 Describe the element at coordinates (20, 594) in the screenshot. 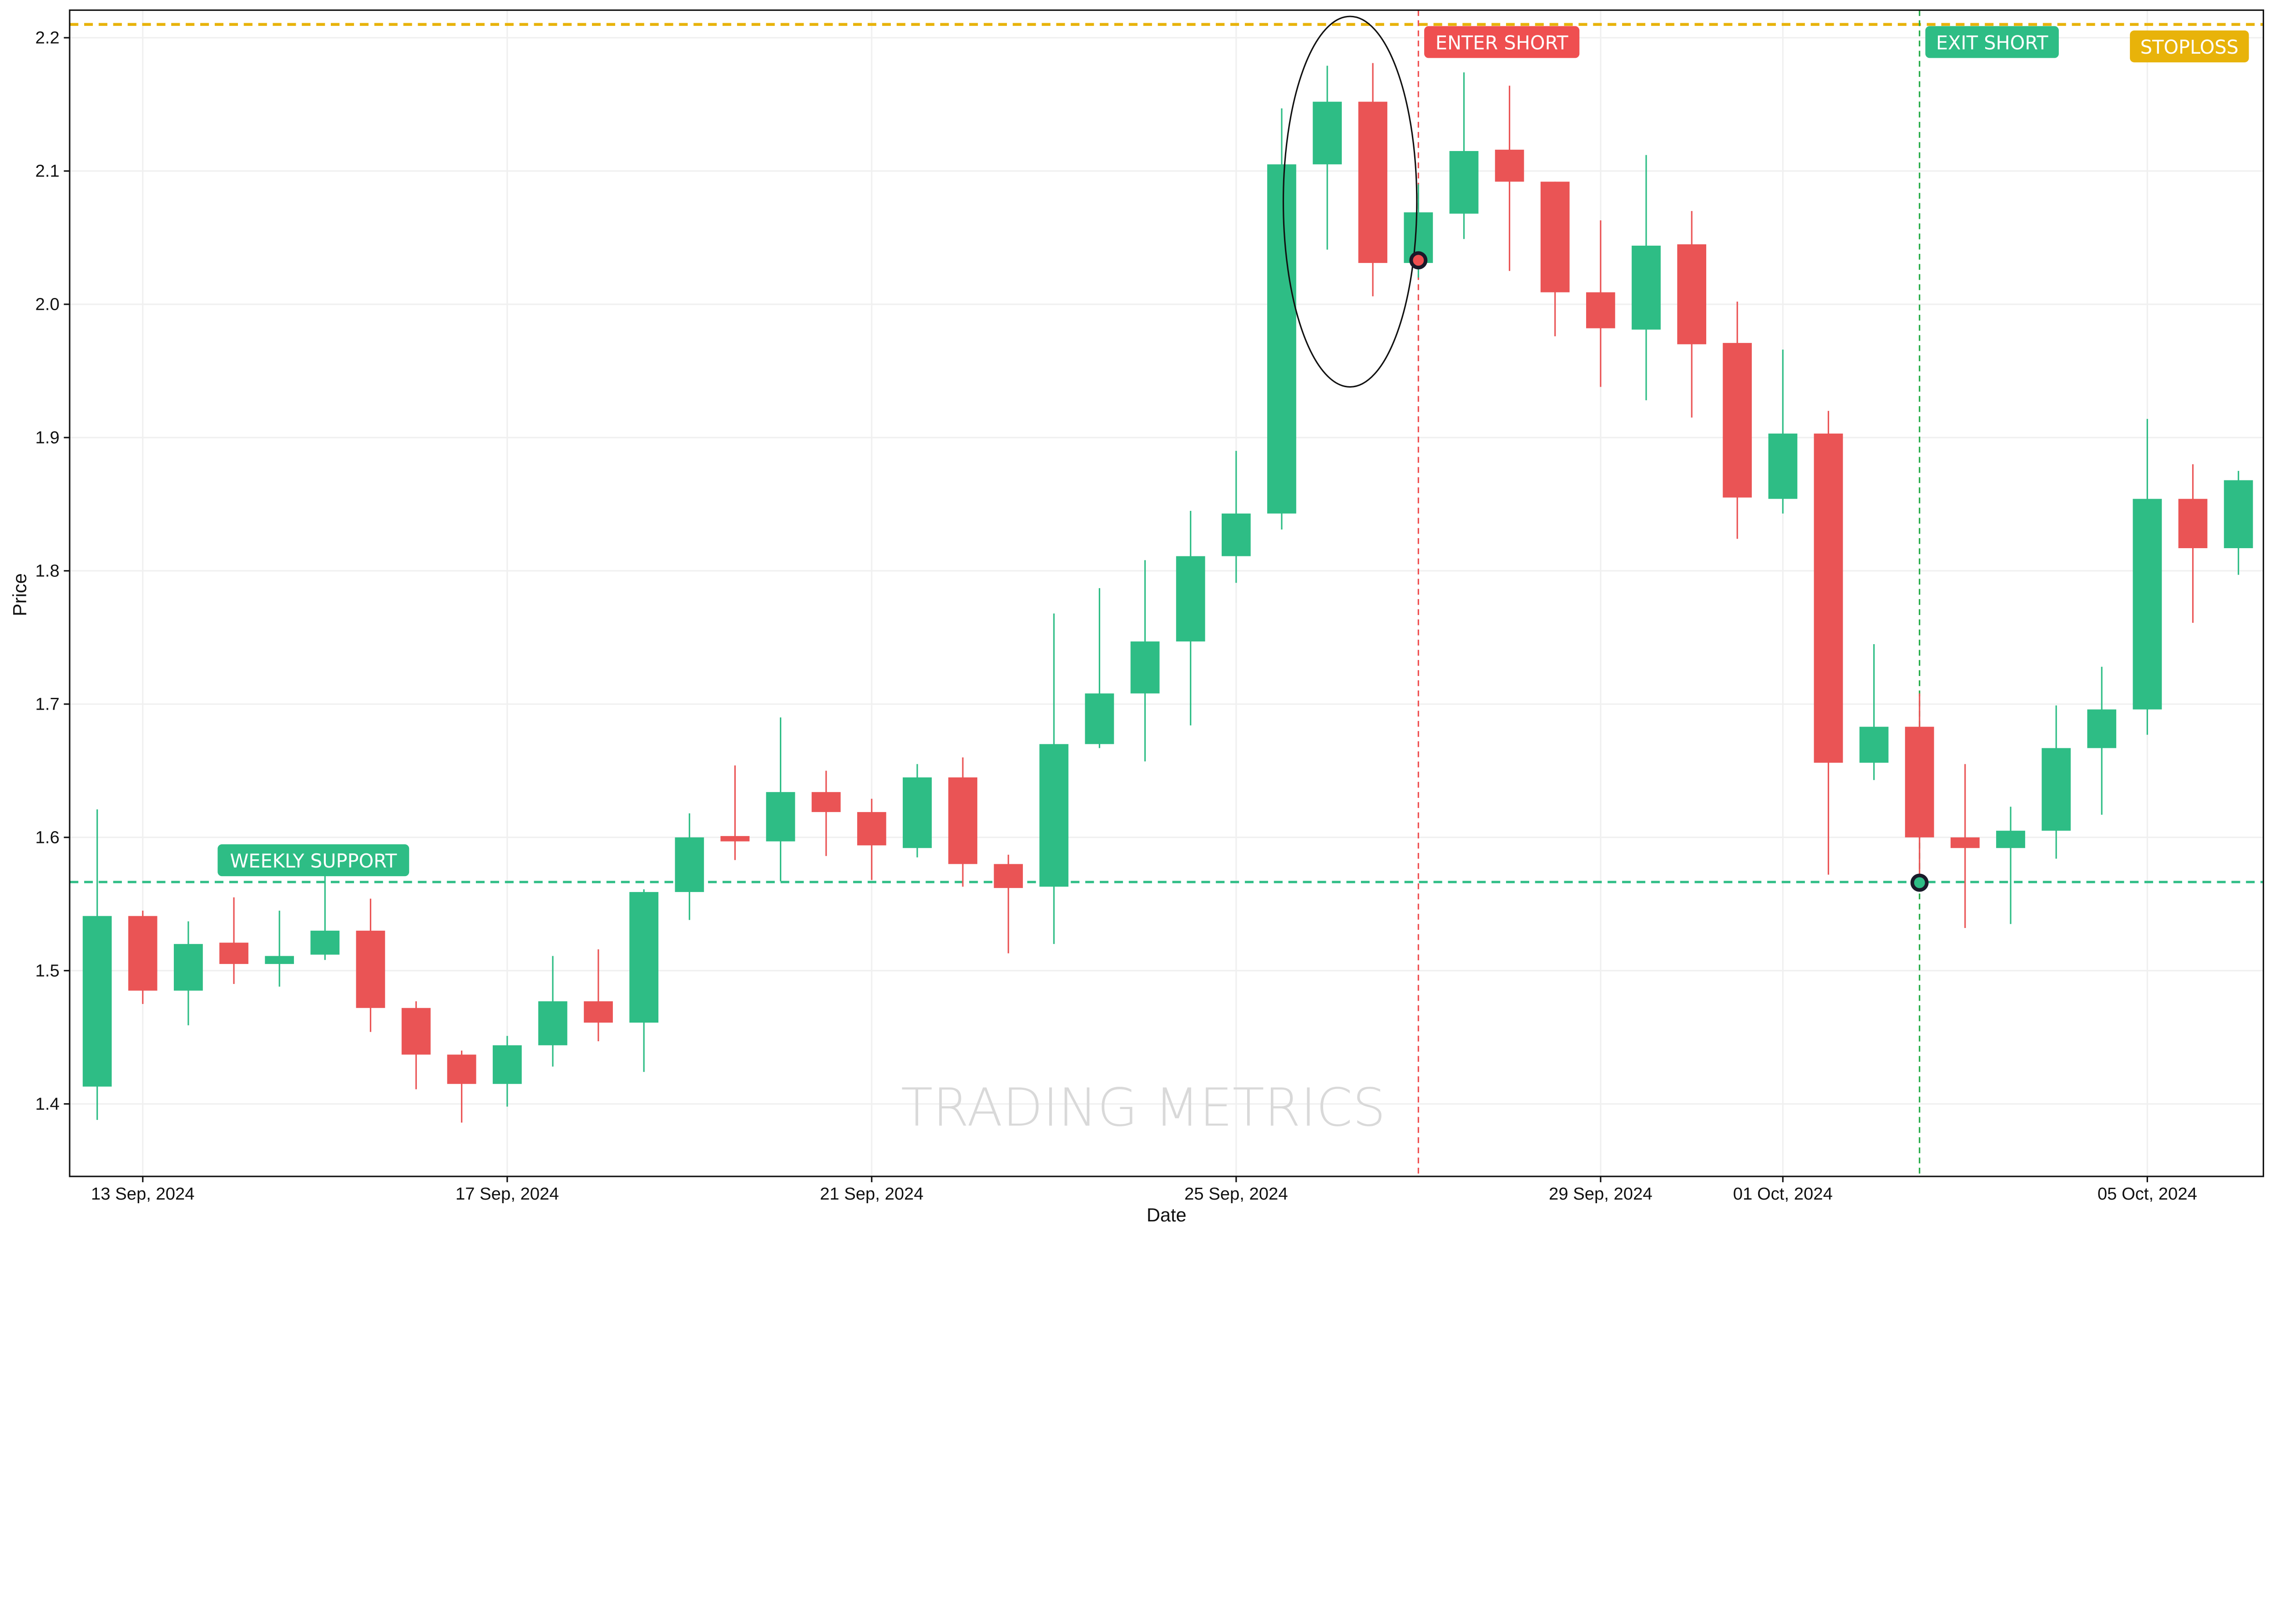

I see `y-axis-label: Price` at that location.